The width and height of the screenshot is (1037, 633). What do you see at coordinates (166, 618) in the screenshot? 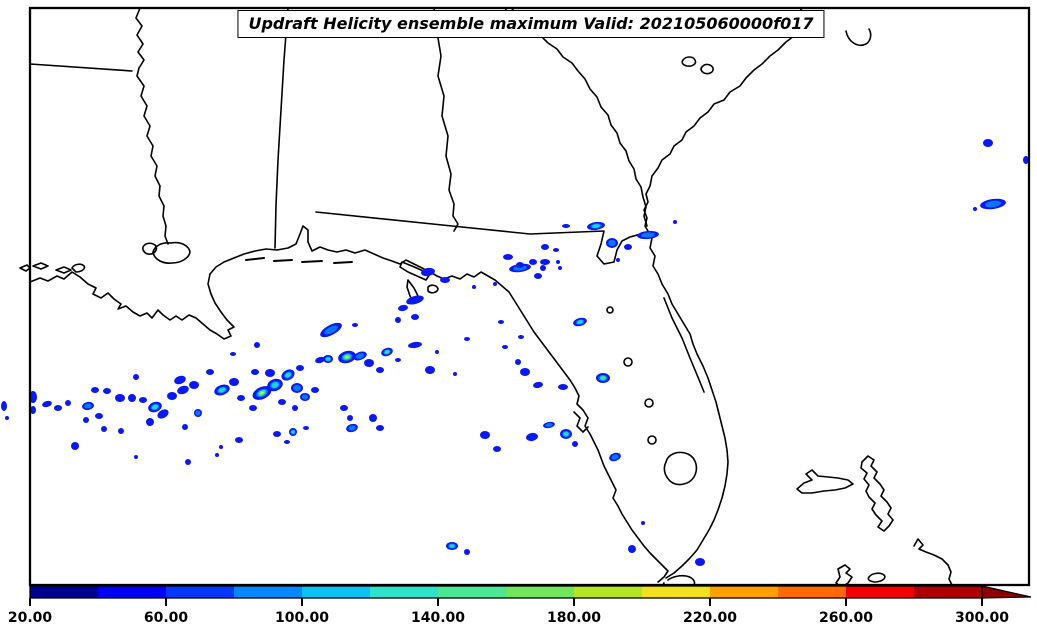
I see `colorbar-tick-label: 60.00` at bounding box center [166, 618].